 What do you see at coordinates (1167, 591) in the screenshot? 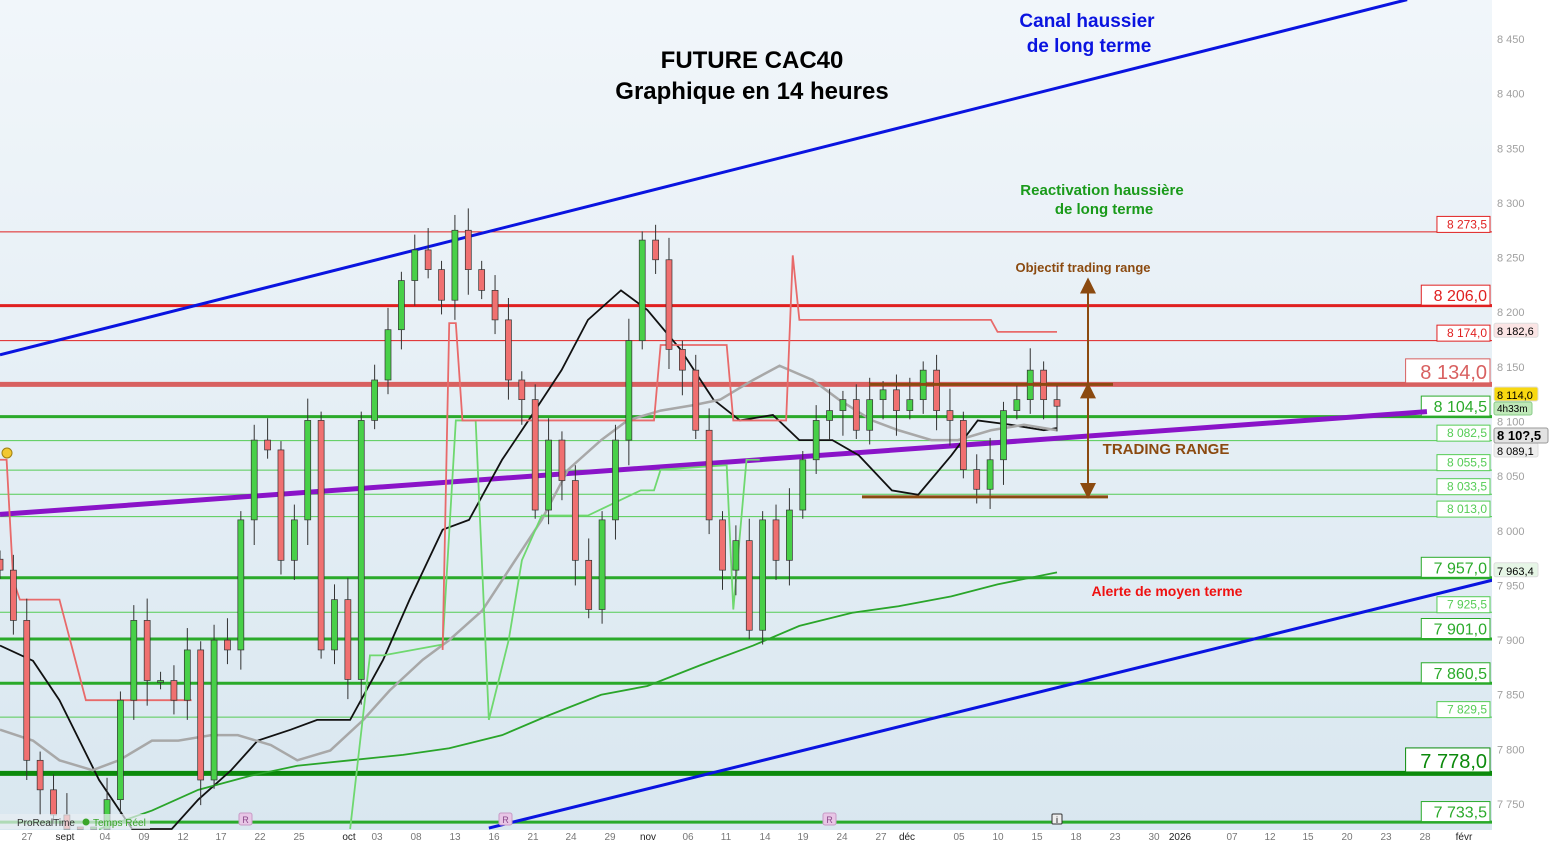
I see `annotation-alerte: Alerte de moyen terme` at bounding box center [1167, 591].